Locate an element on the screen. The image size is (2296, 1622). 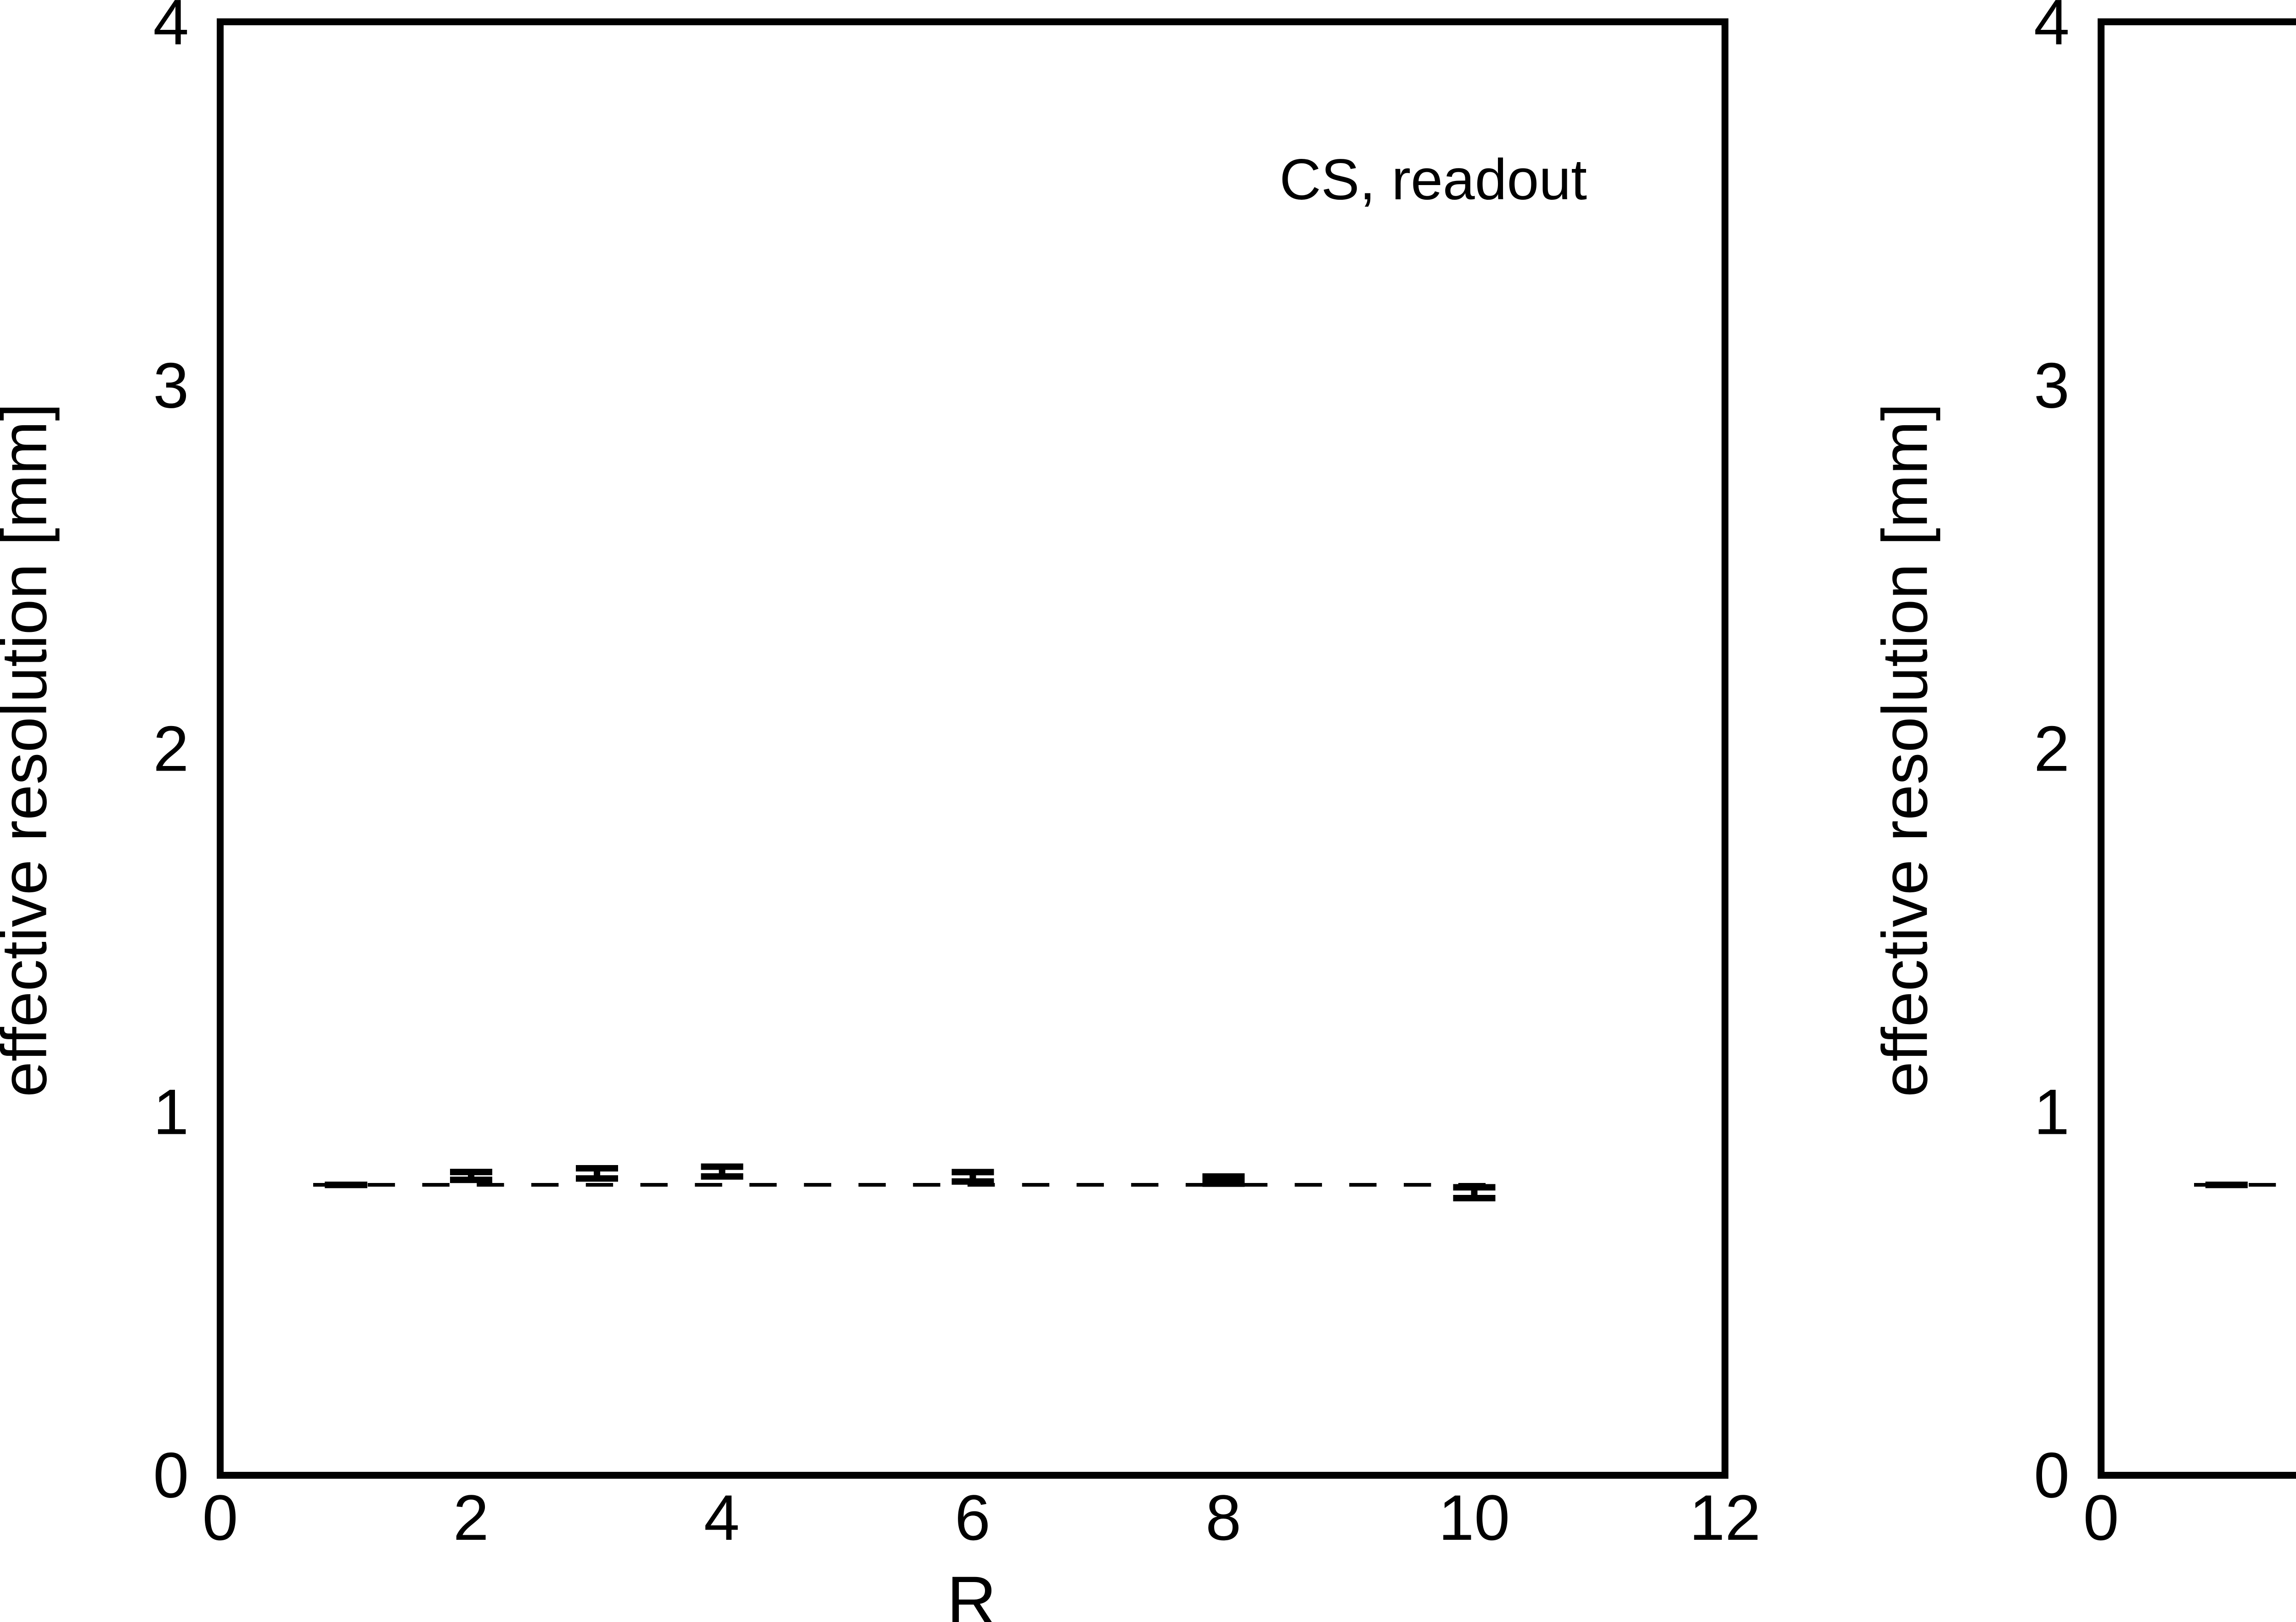
svg-text: R is located at coordinates (971, 1592).